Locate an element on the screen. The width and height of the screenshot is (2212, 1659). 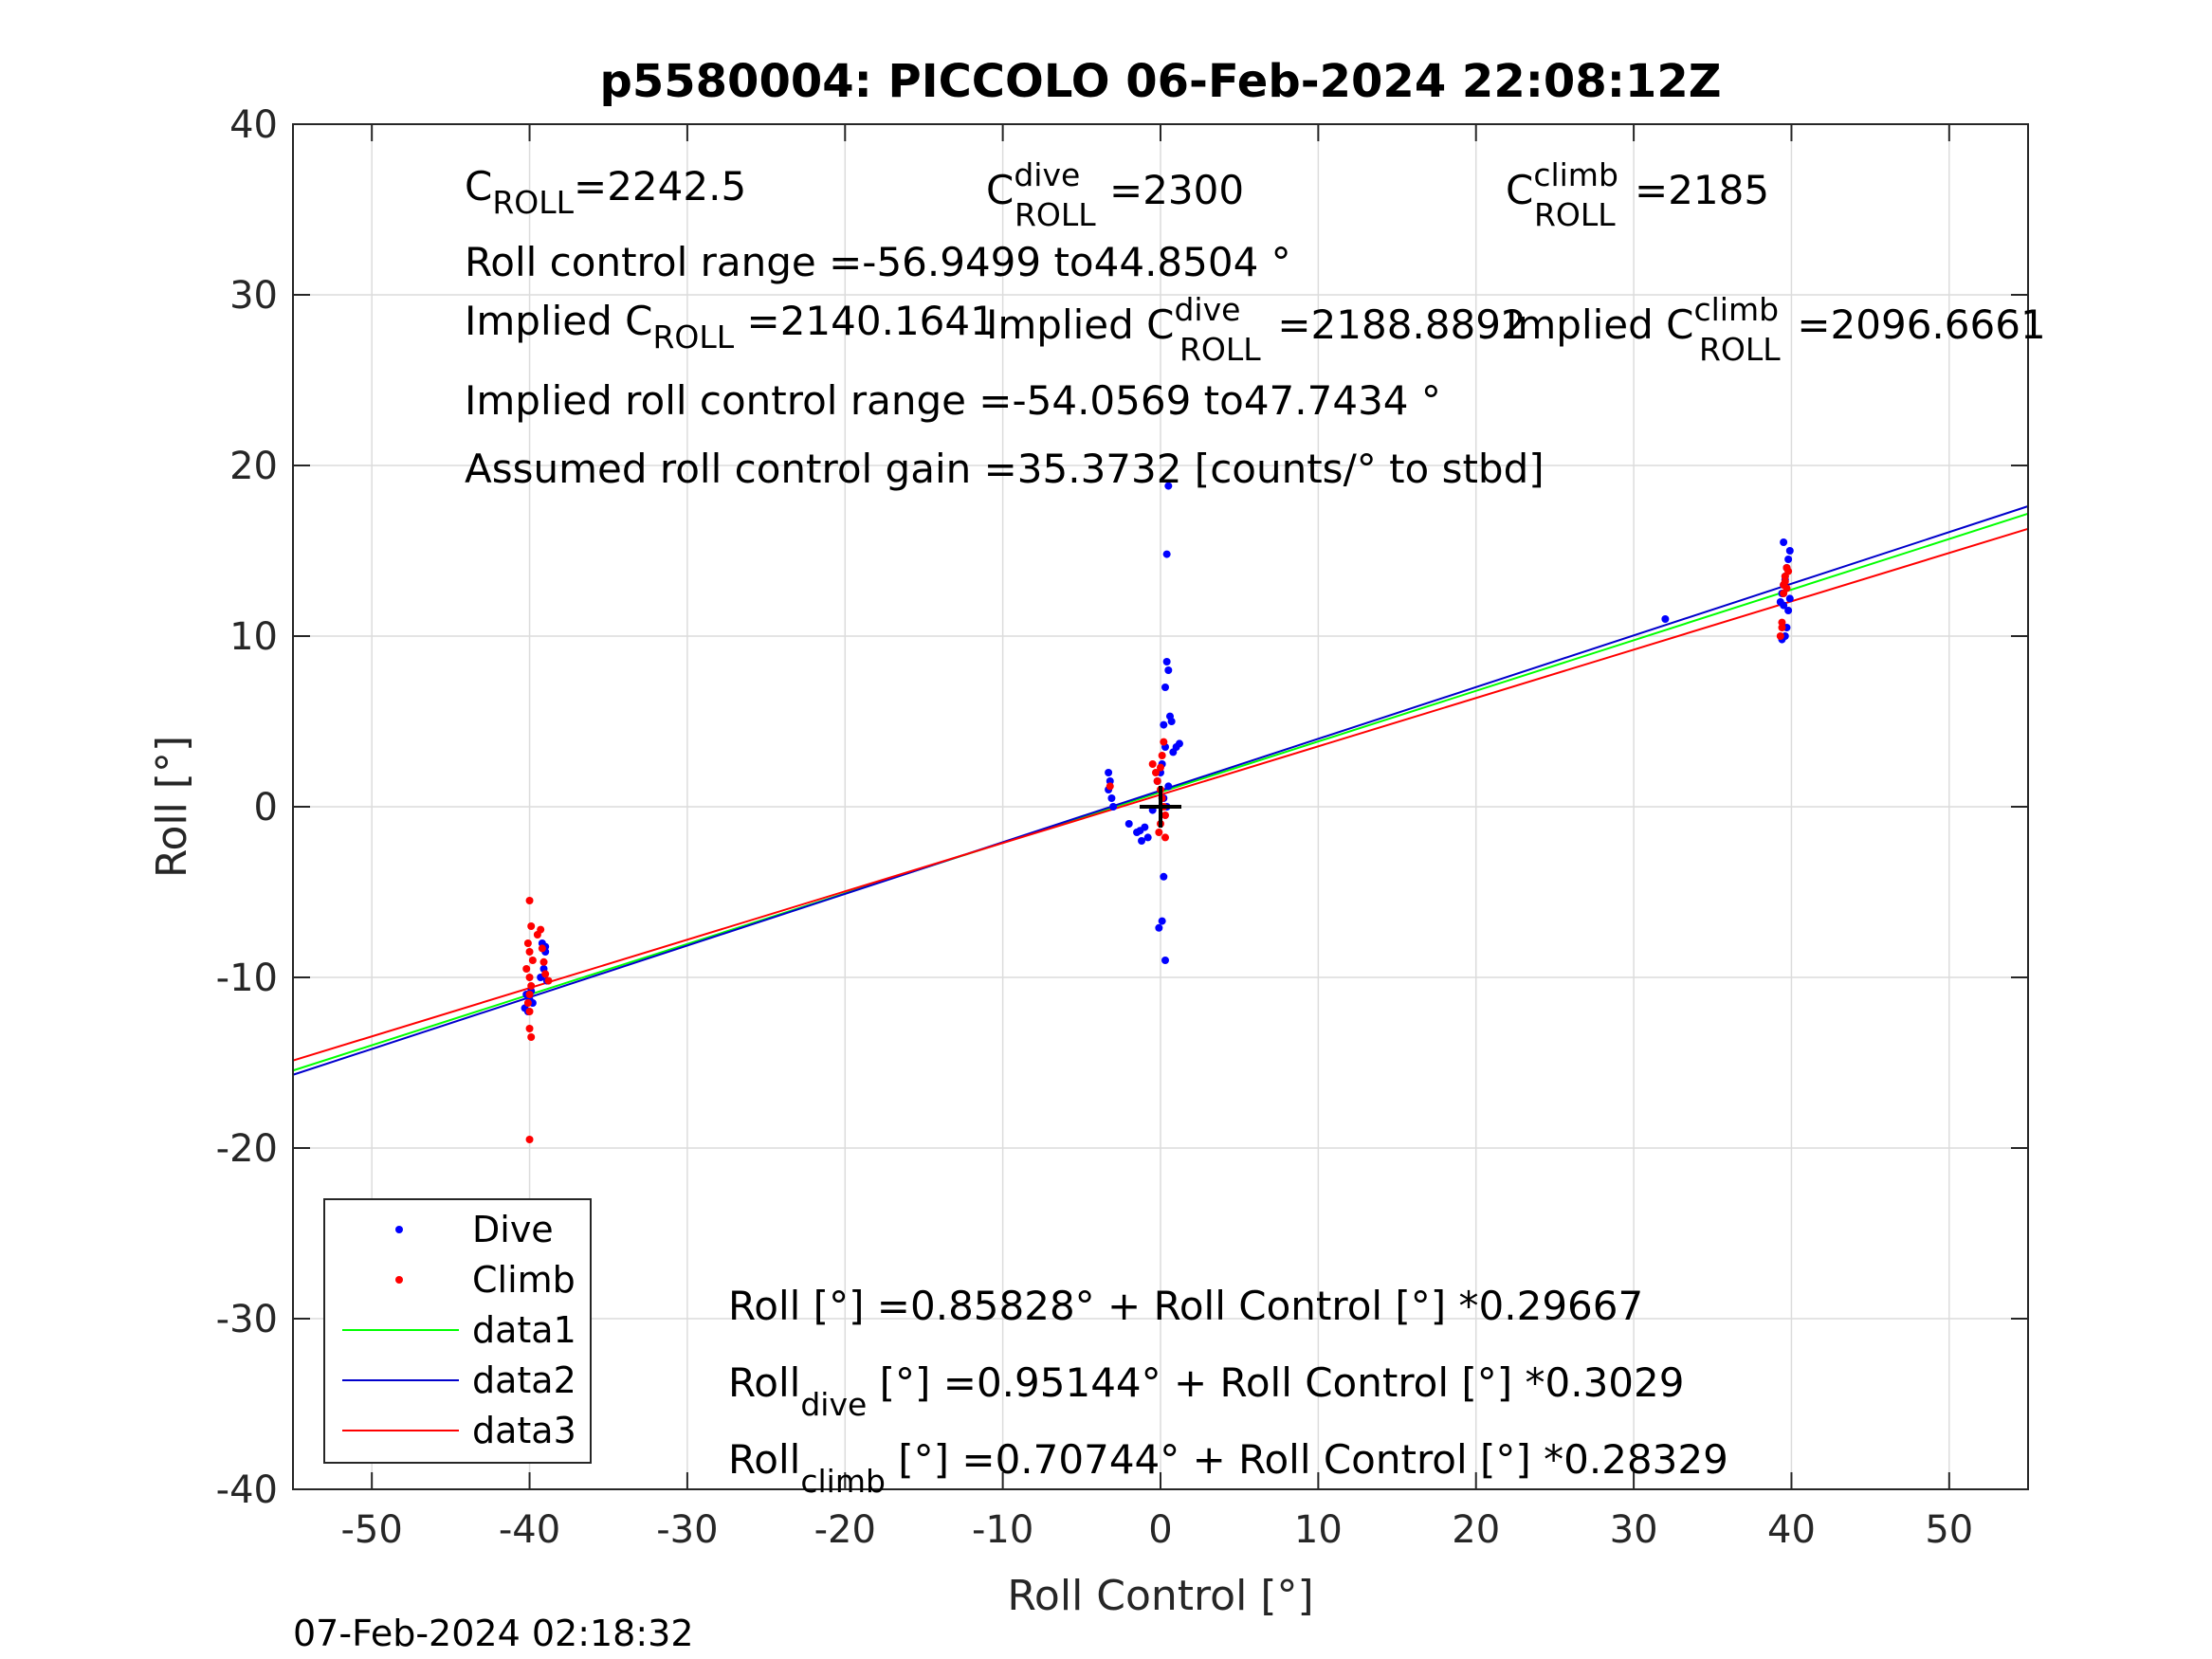
y-tick-label: 40 is located at coordinates (253, 125).